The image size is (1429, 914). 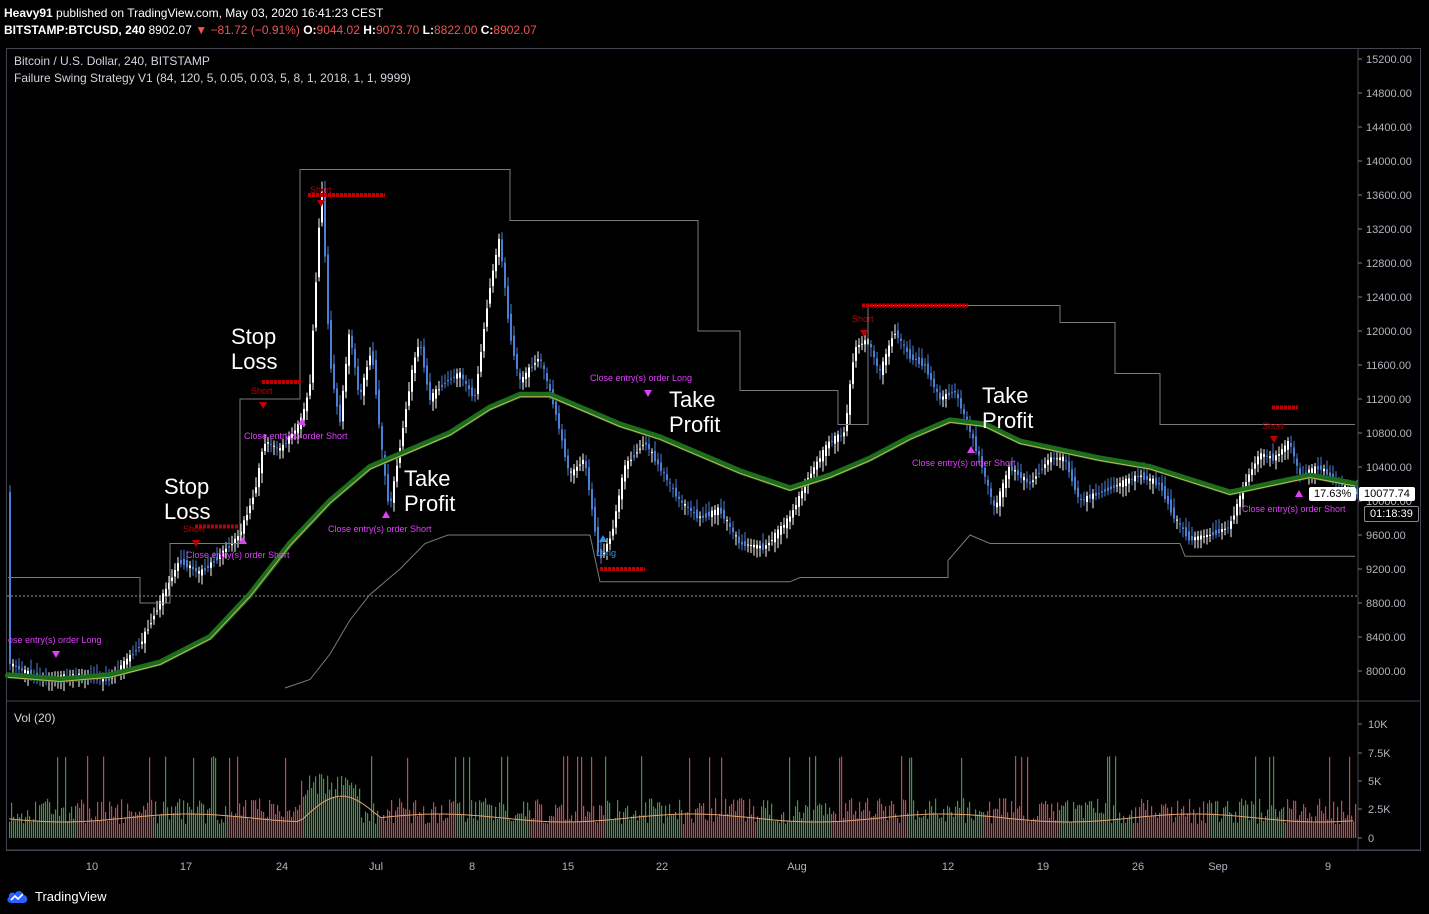 What do you see at coordinates (948, 867) in the screenshot?
I see `time-tick-label: 12` at bounding box center [948, 867].